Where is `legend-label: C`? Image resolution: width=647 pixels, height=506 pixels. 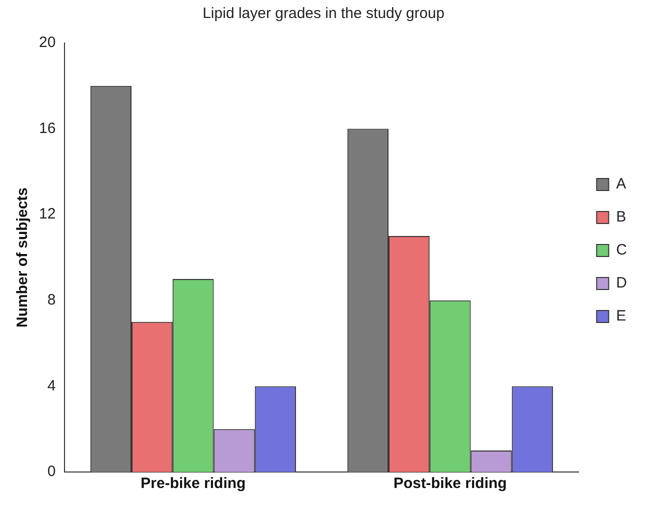 legend-label: C is located at coordinates (622, 250).